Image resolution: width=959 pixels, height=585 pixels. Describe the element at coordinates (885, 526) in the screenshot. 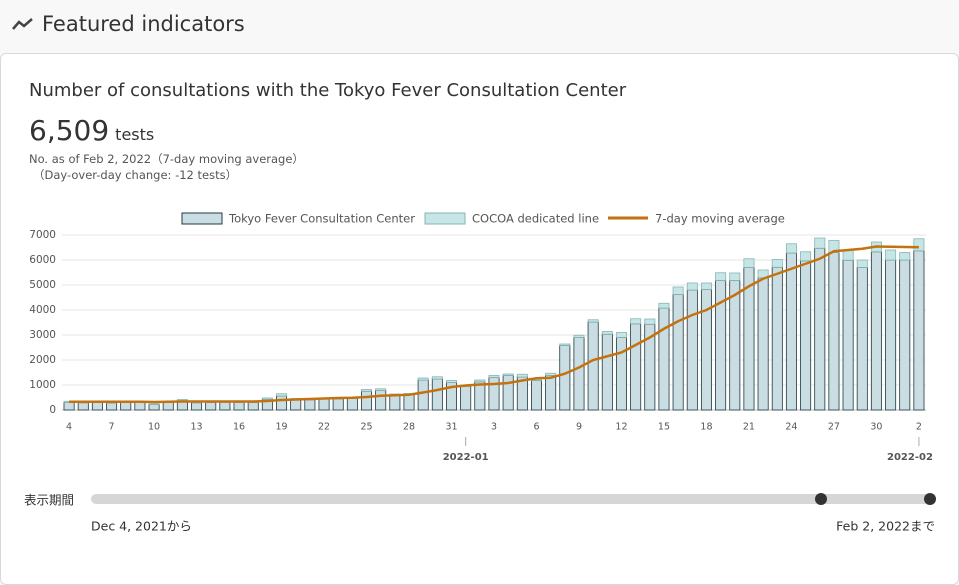

I see `slider-end: Feb 2, 2022まで` at that location.